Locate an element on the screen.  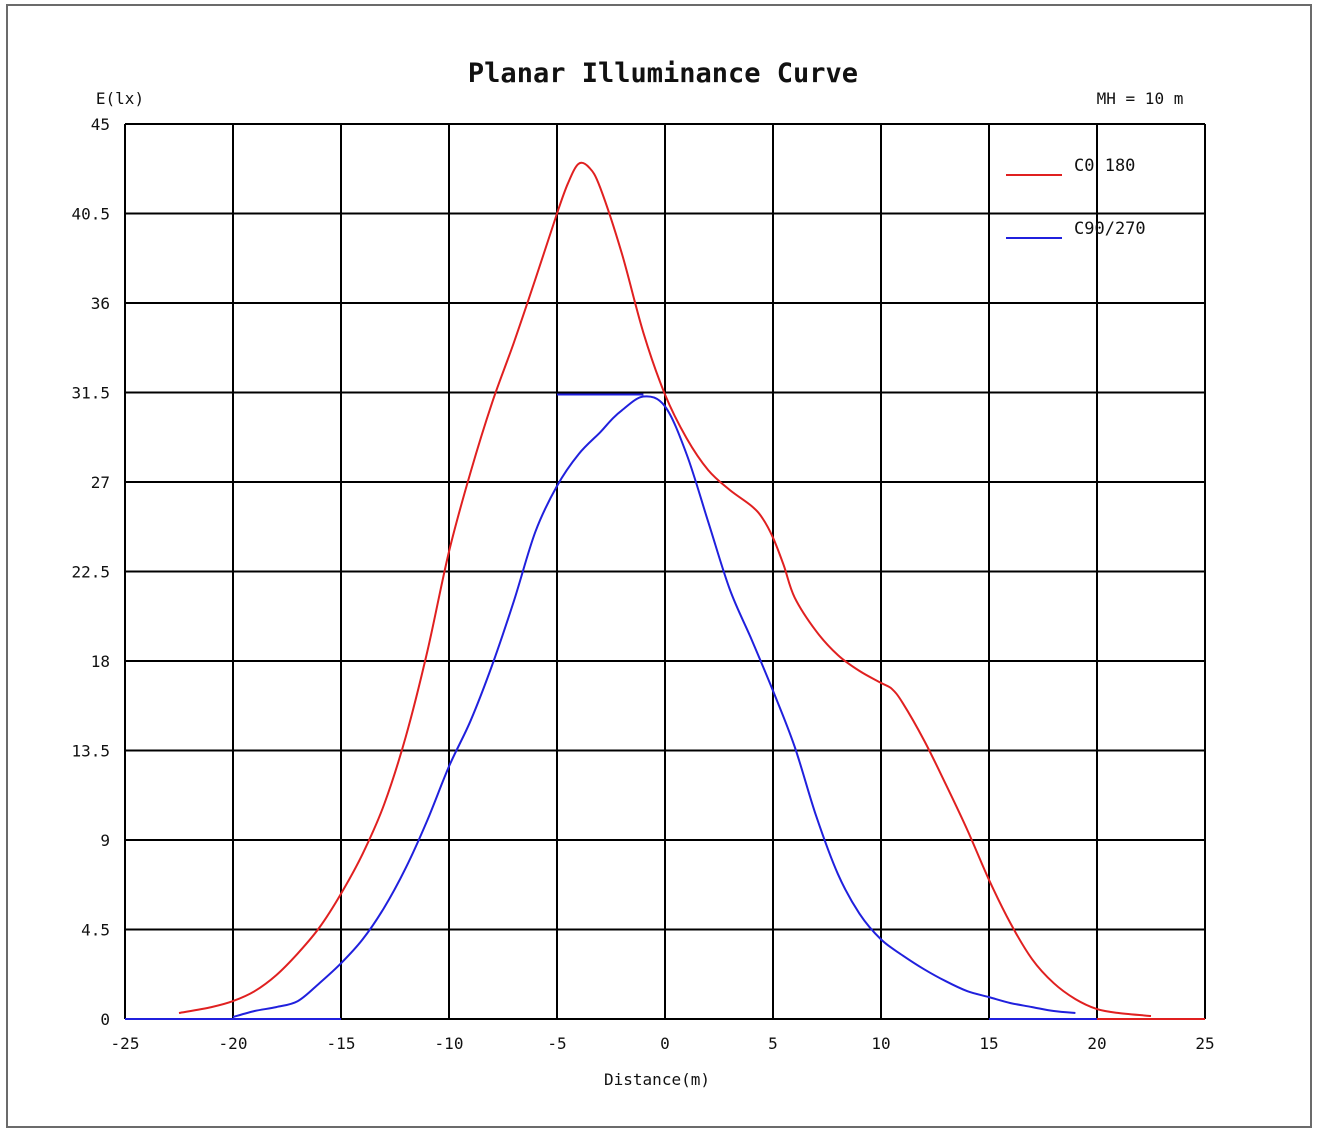
y-tick-label: 18 is located at coordinates (100, 661).